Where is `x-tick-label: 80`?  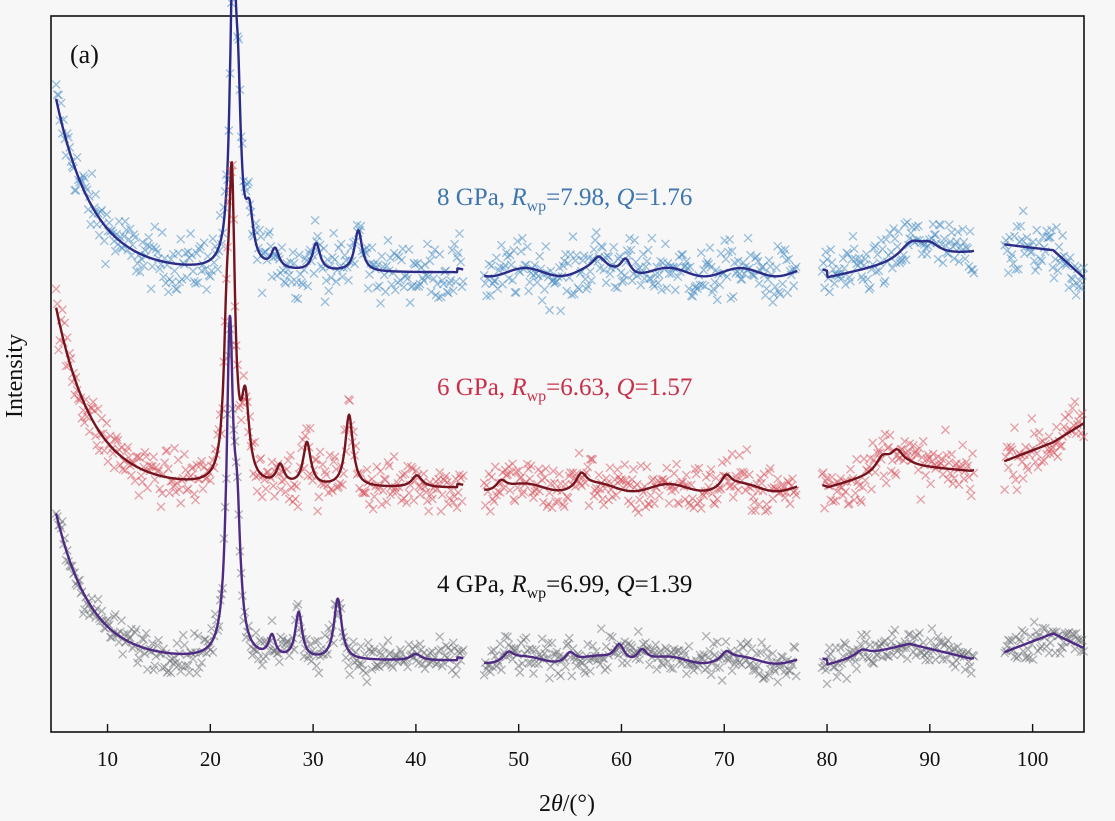
x-tick-label: 80 is located at coordinates (827, 759).